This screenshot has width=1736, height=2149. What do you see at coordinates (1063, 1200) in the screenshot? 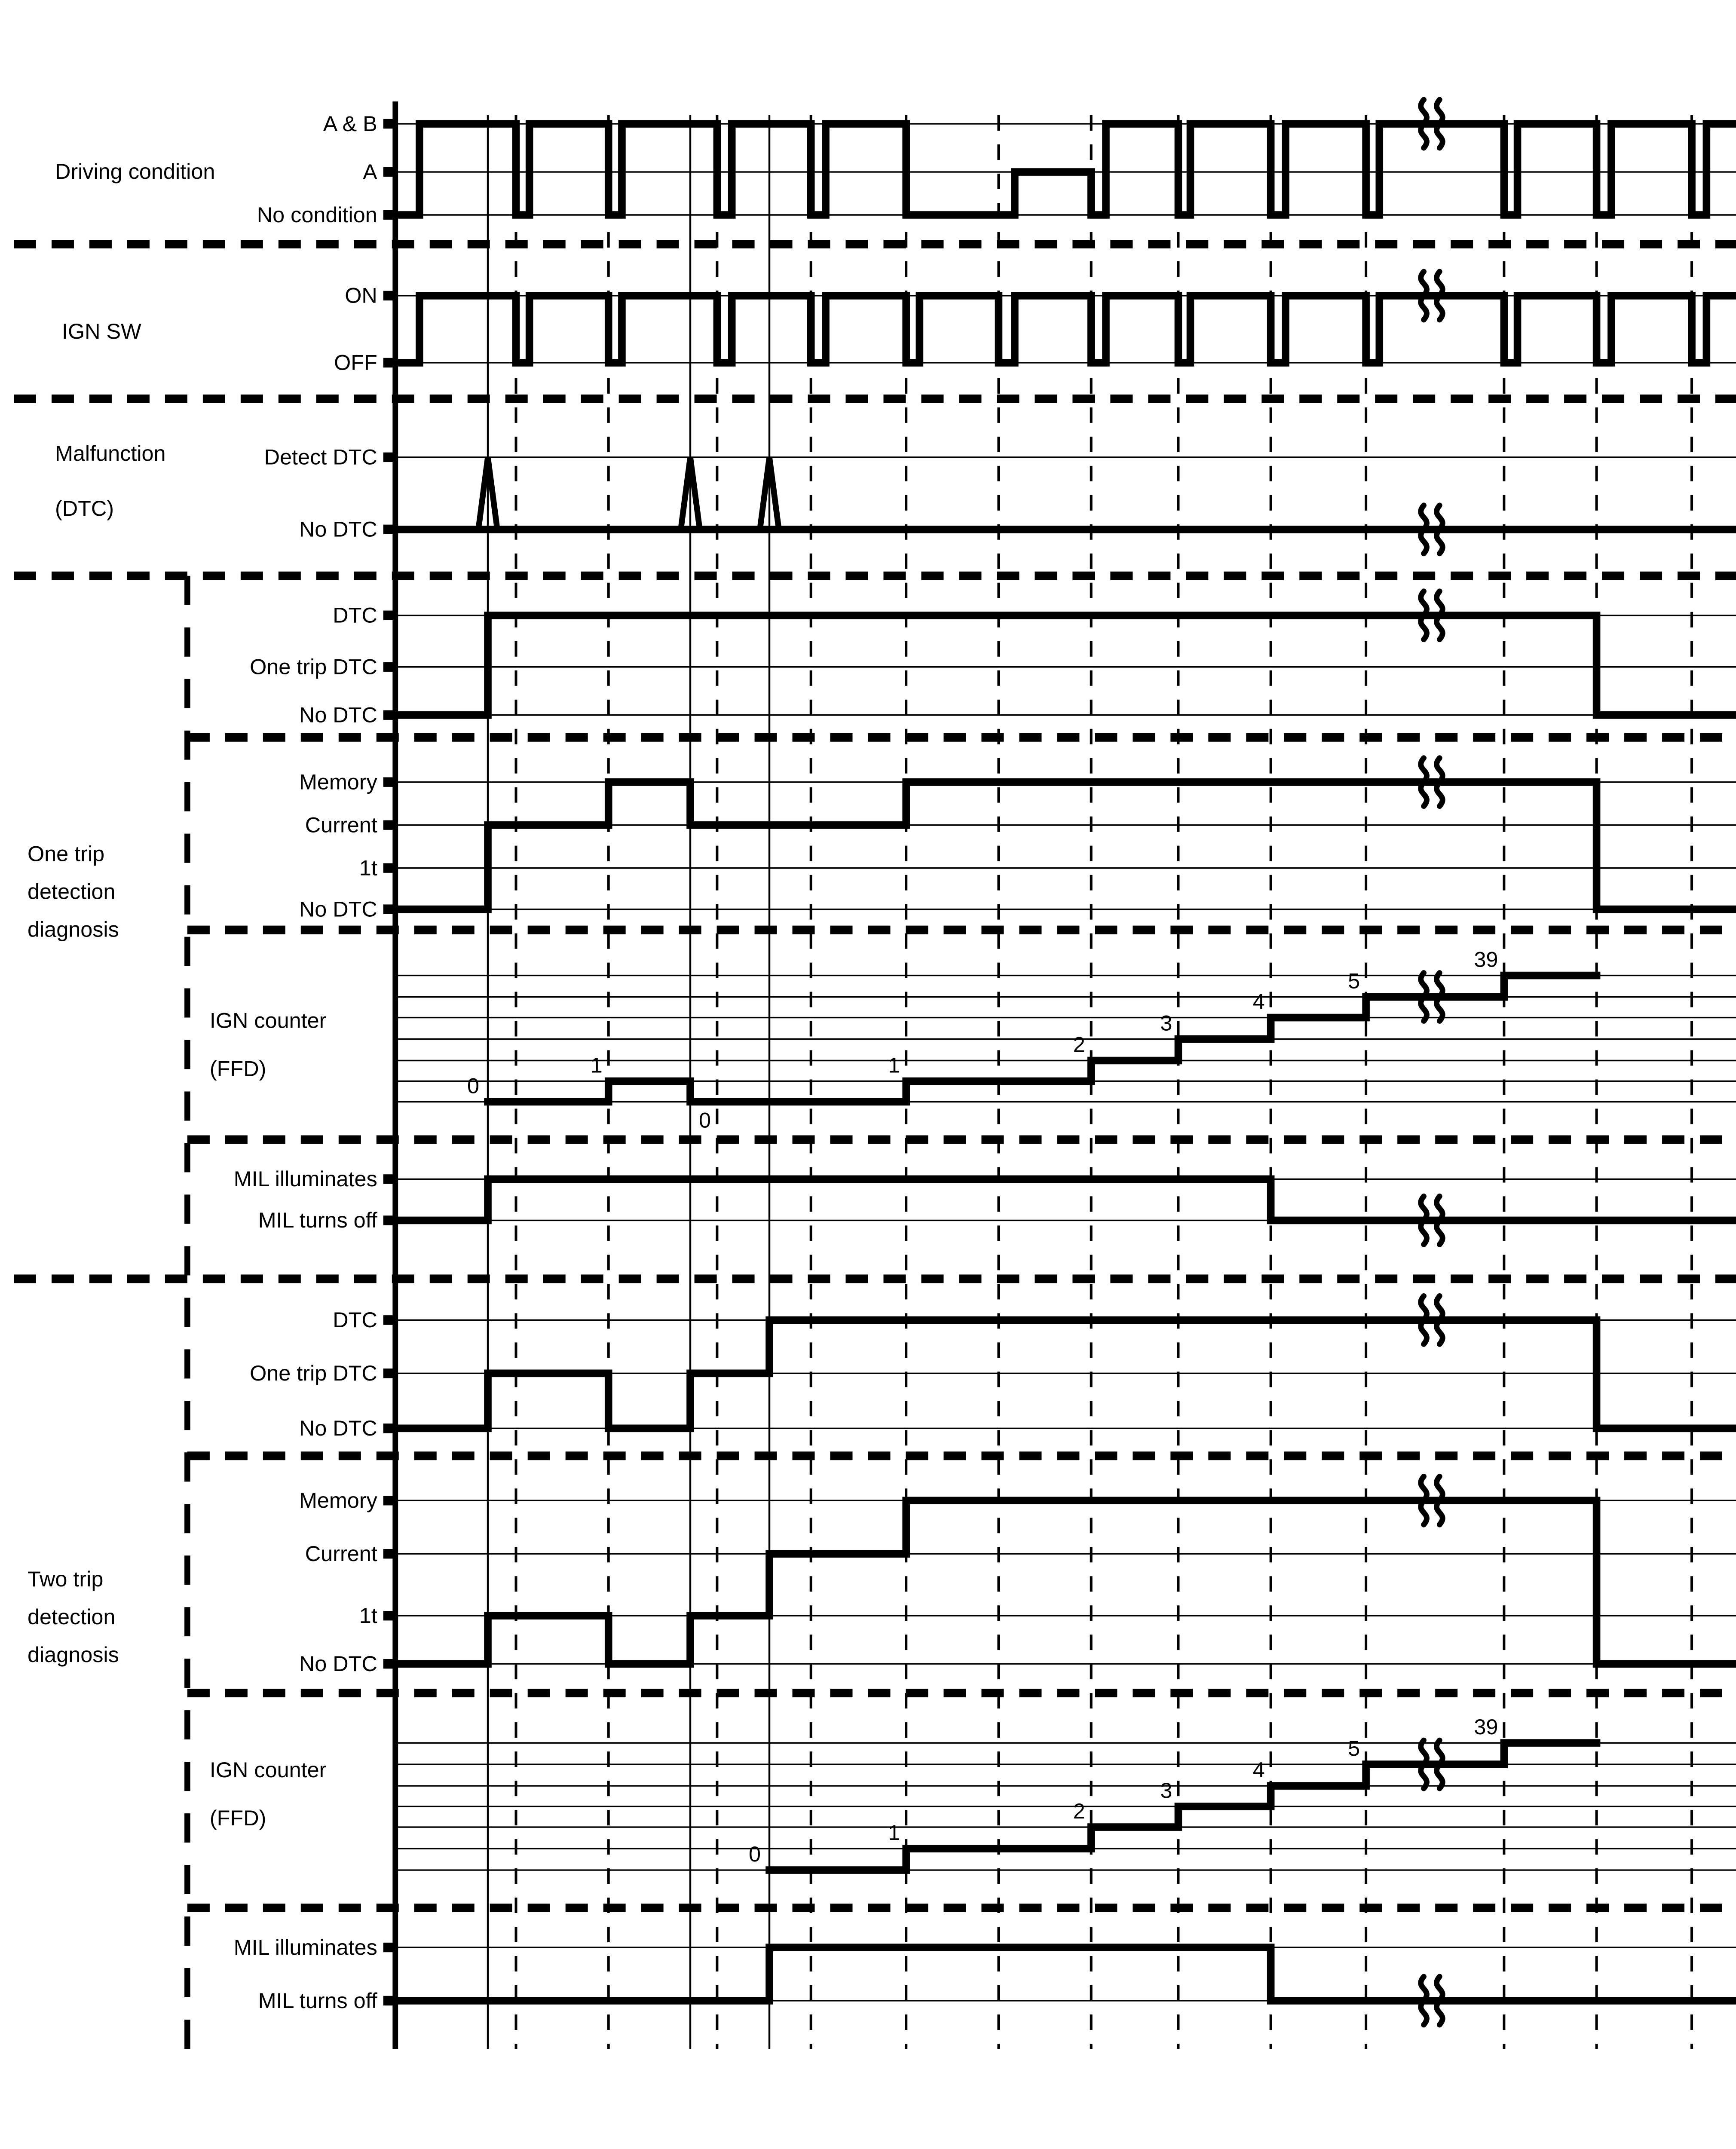
I see `one-trip-mil-waveform` at bounding box center [1063, 1200].